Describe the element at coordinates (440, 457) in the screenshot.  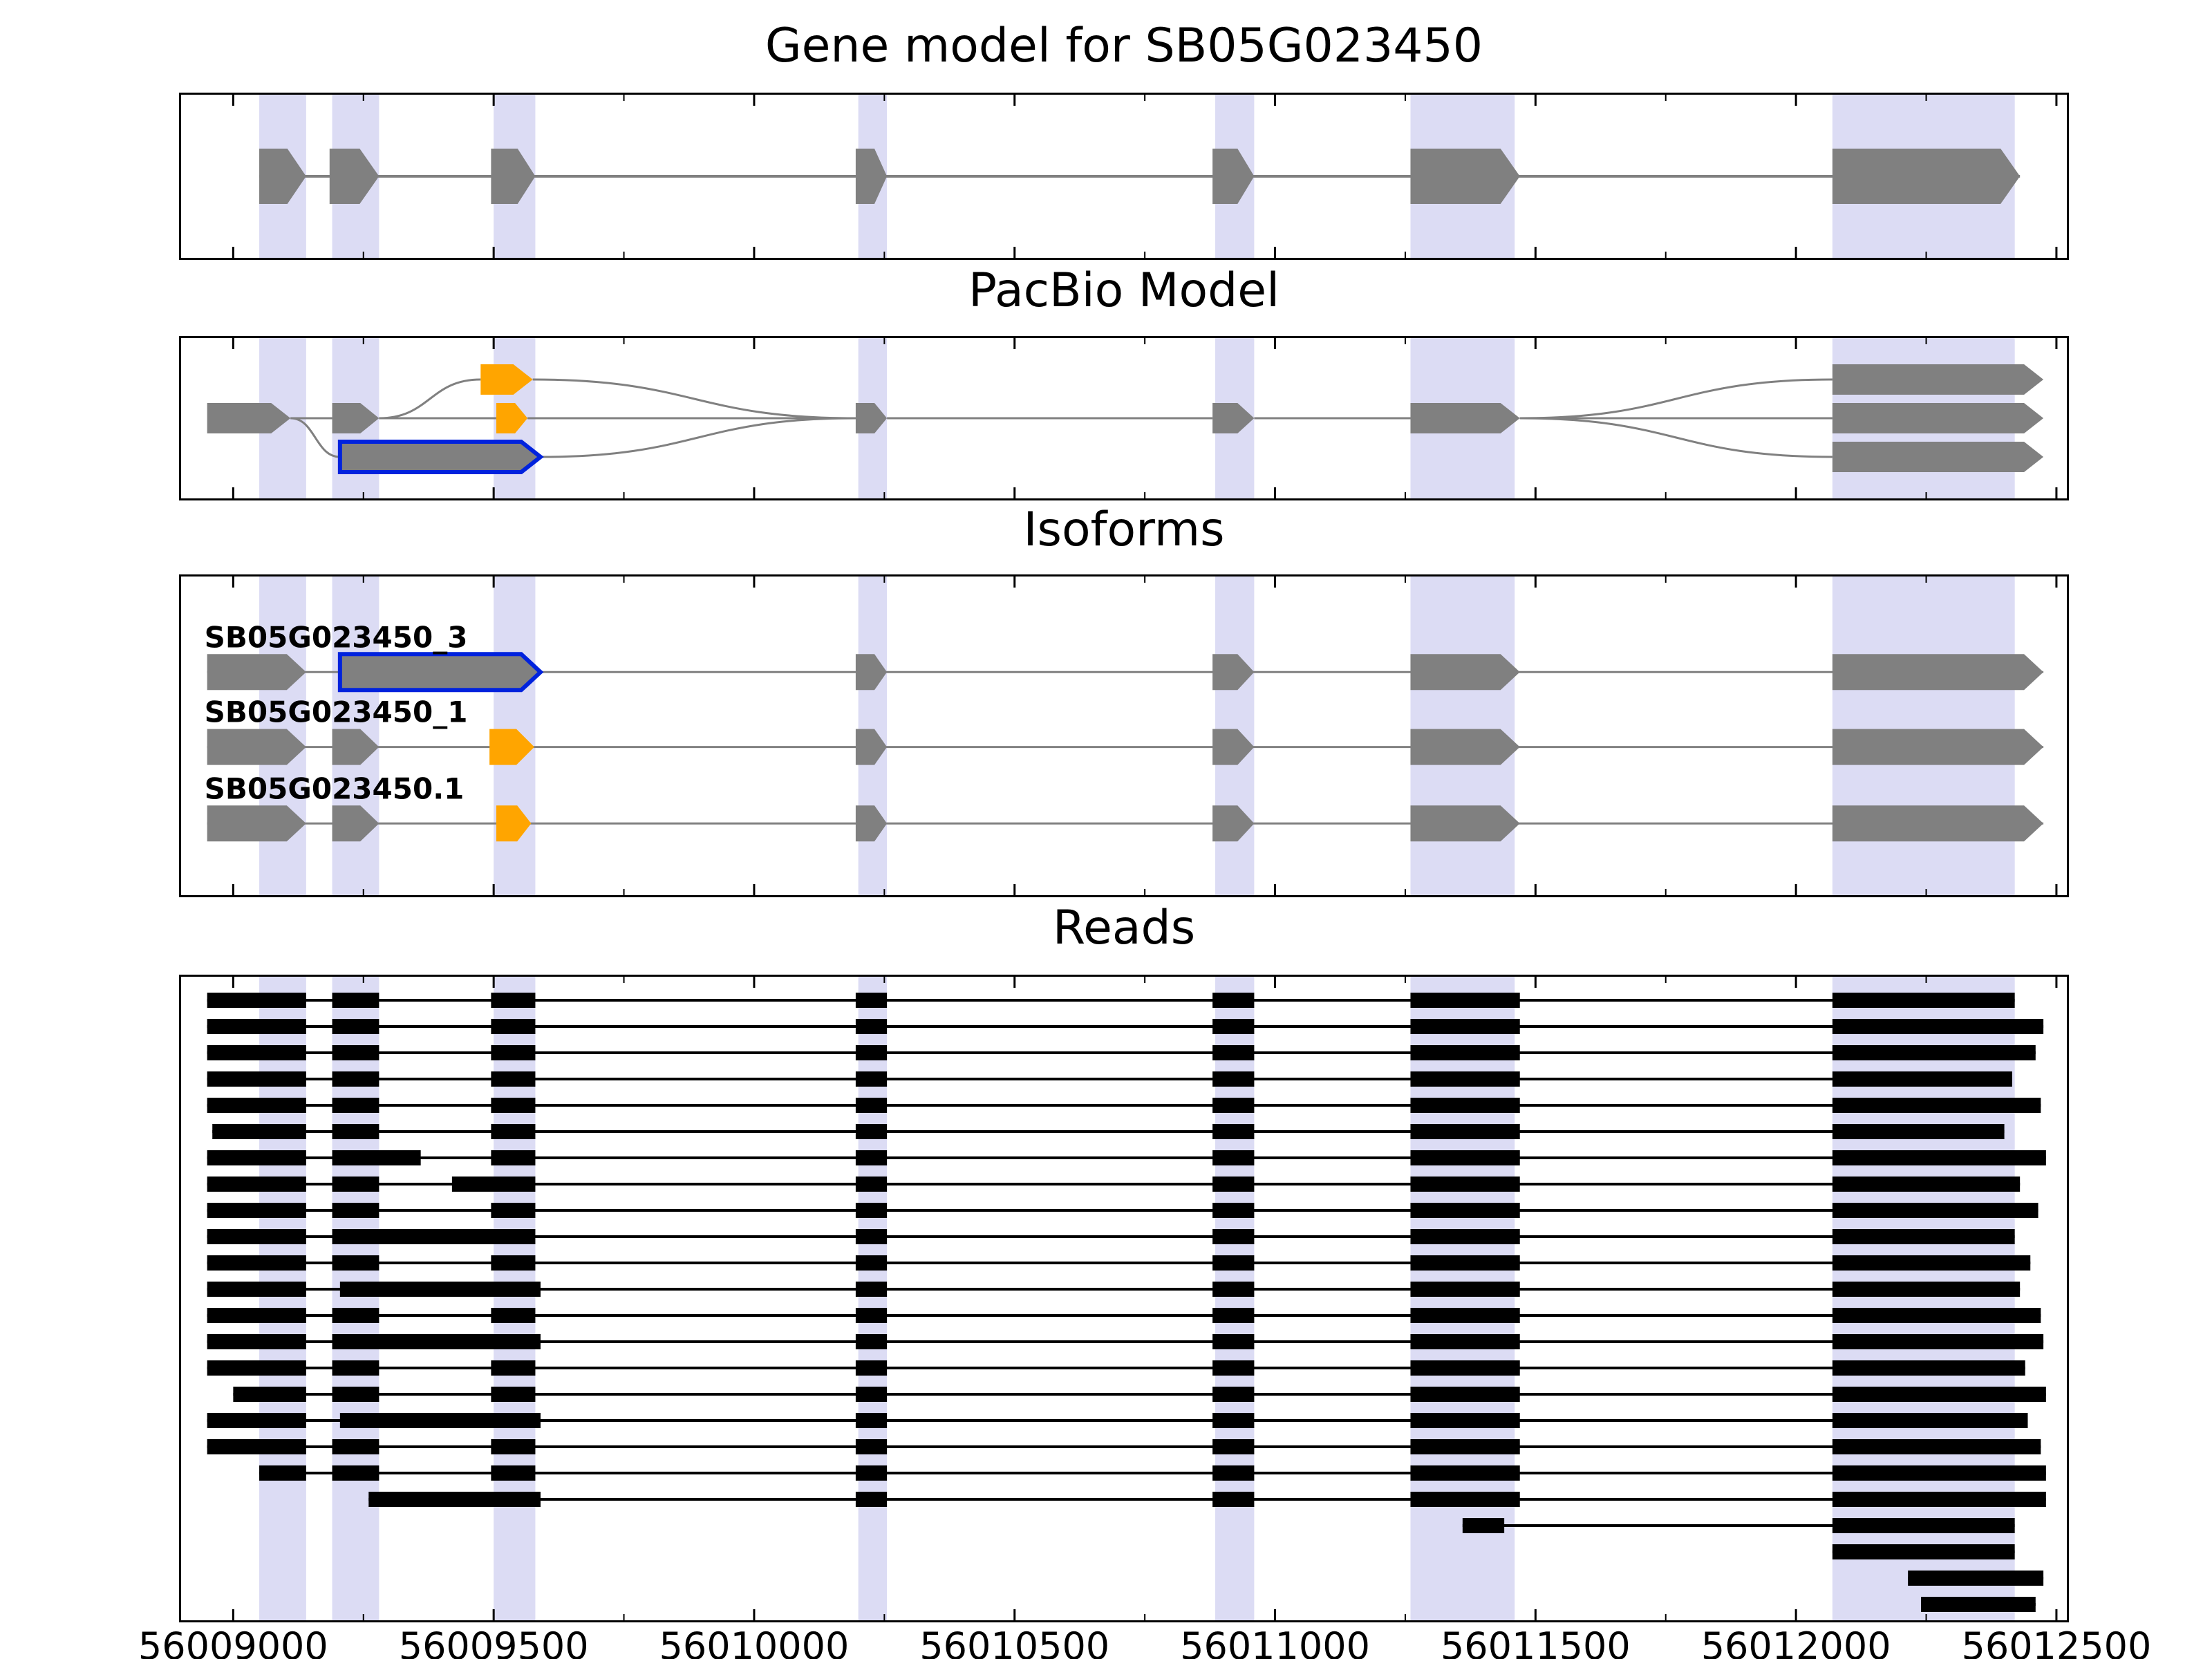
I see `novel-exon` at that location.